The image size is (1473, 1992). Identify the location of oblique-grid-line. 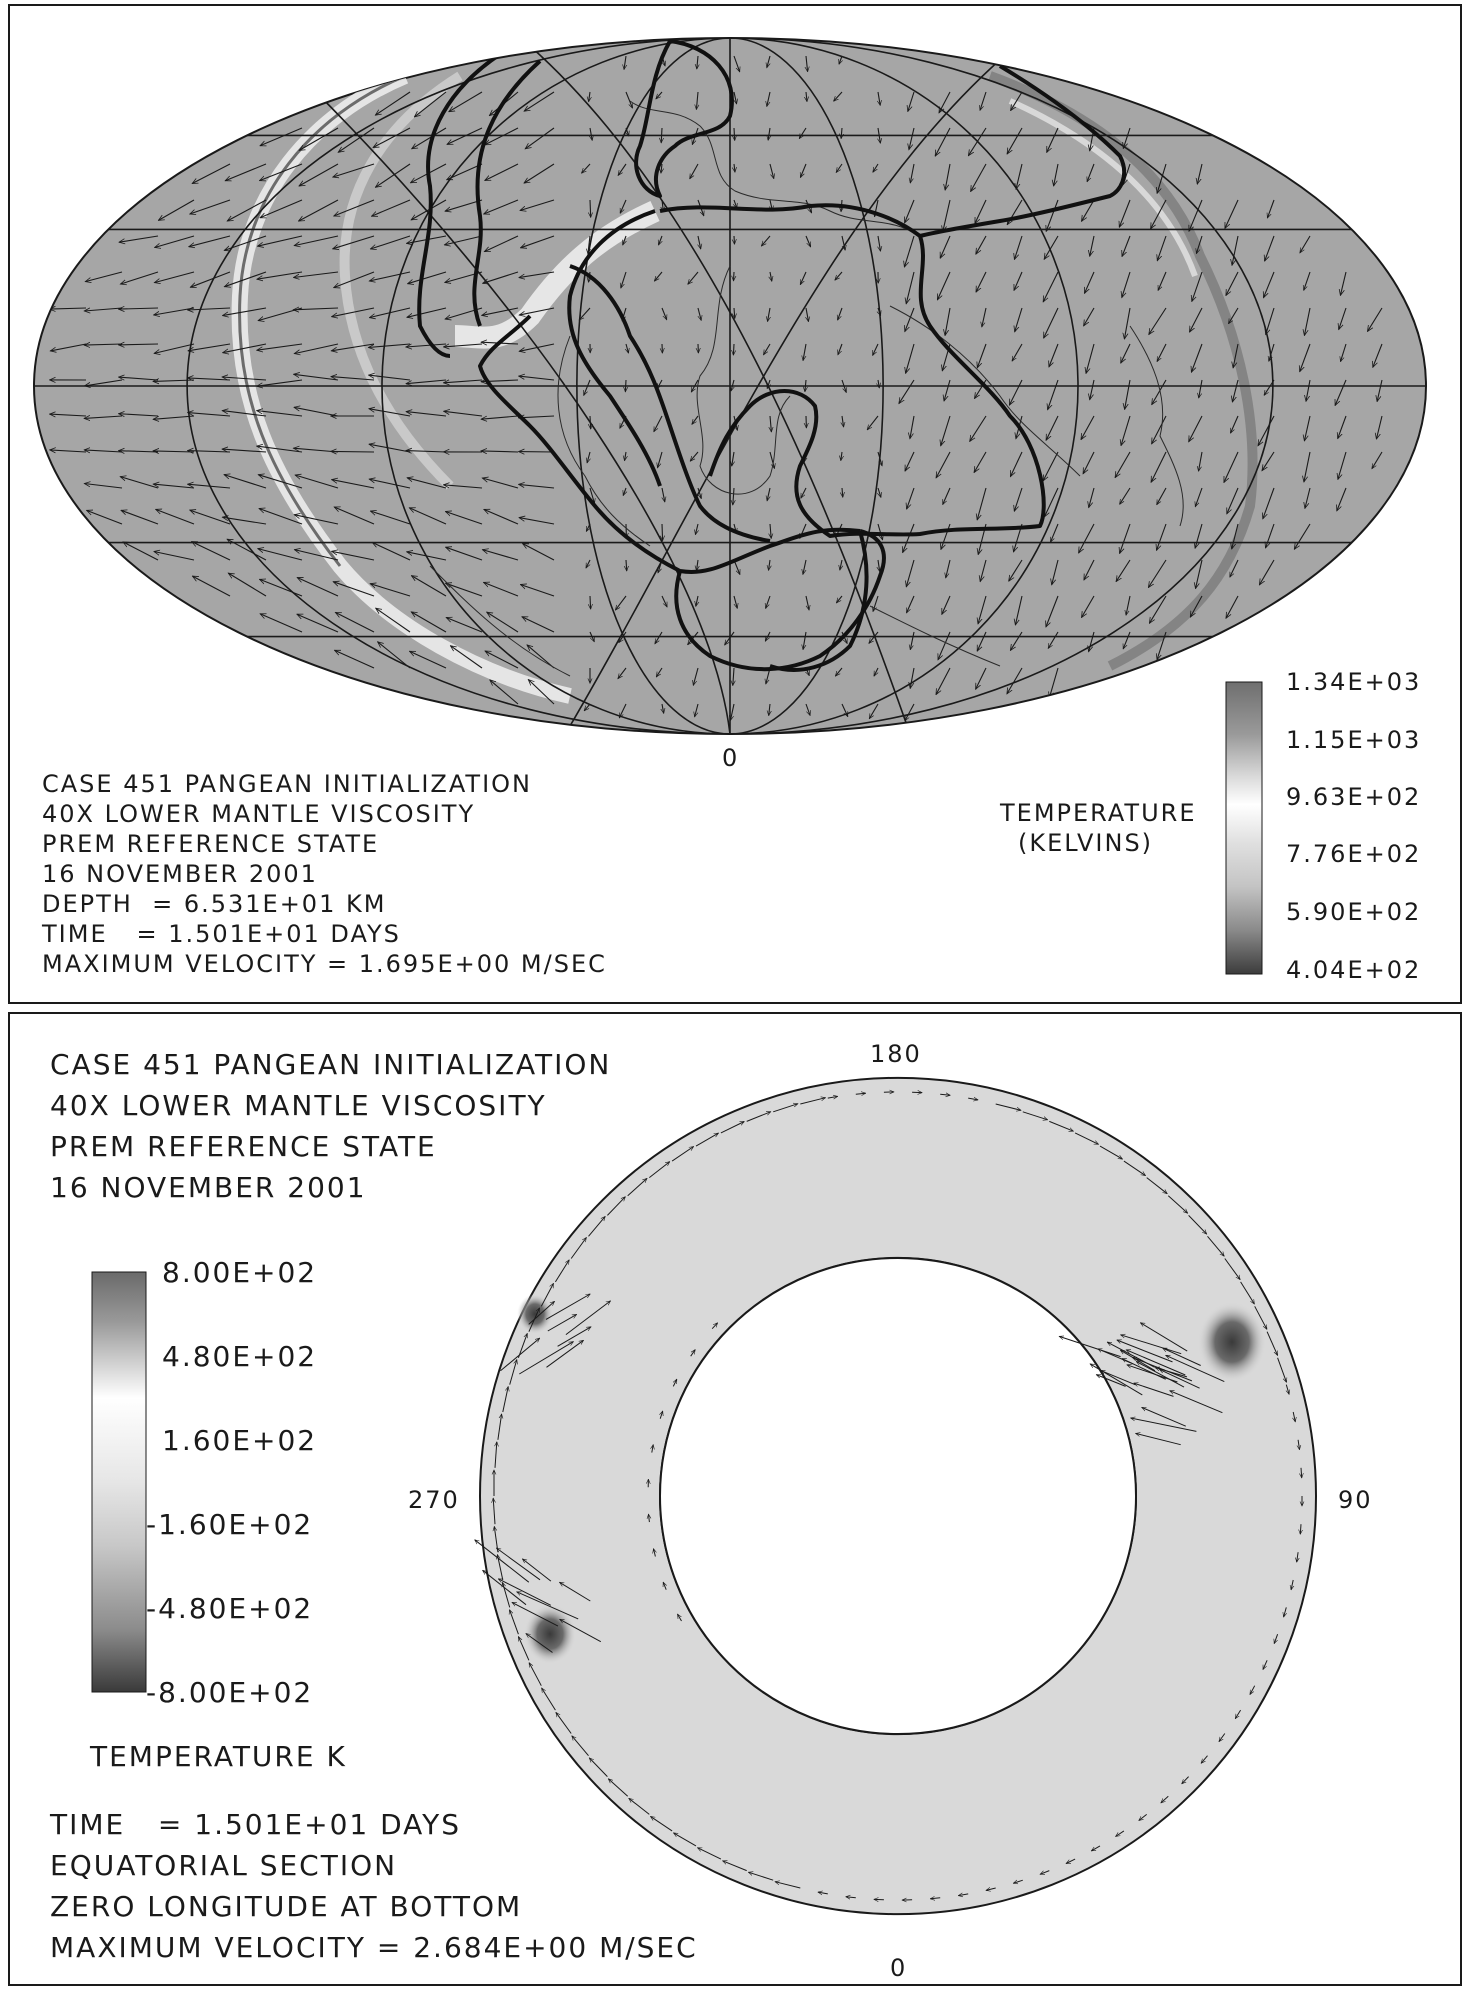
(790, 388).